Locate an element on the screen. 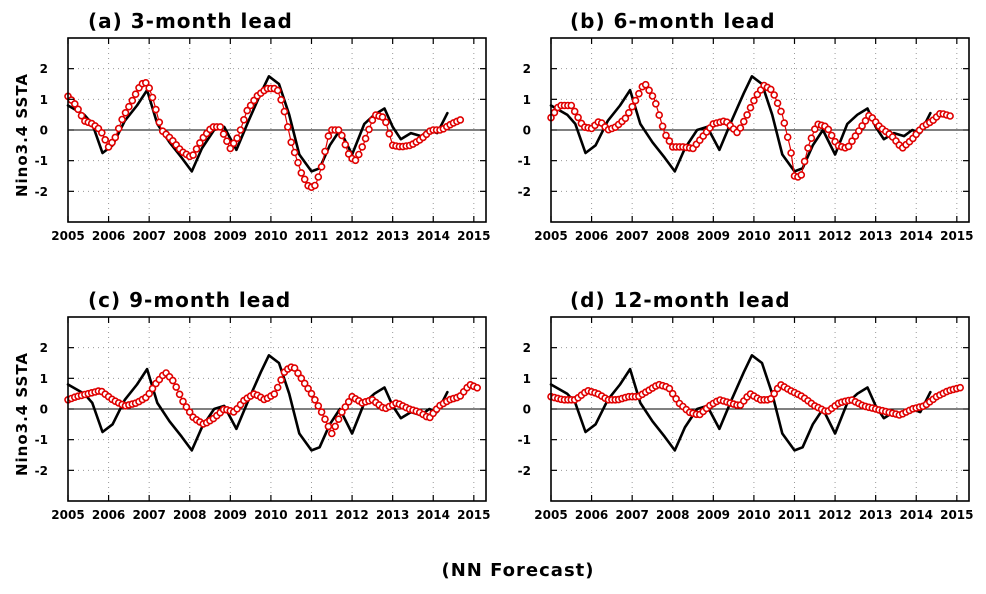 Image resolution: width=986 pixels, height=594 pixels. x-tick-label: 2005 is located at coordinates (67, 515).